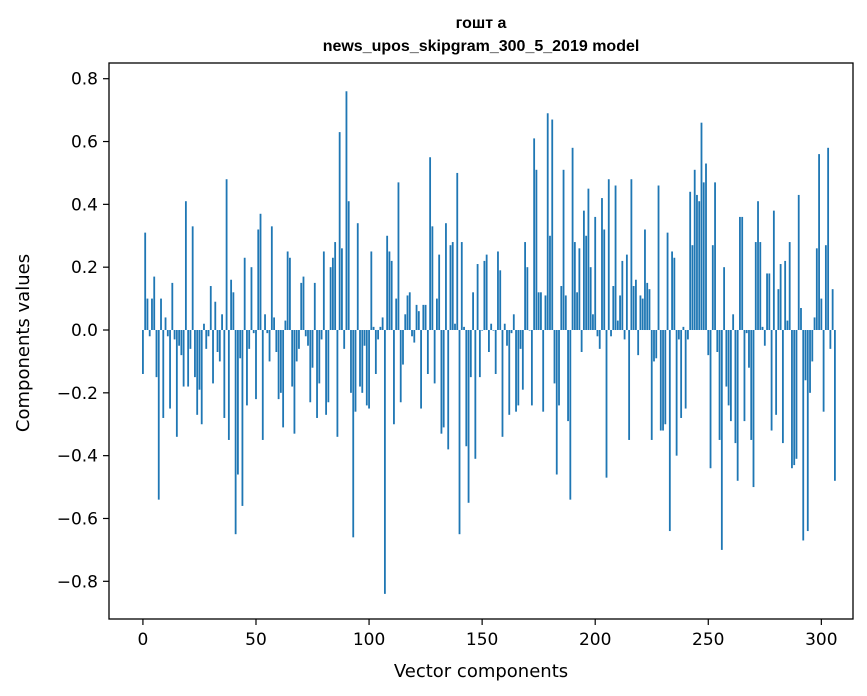 This screenshot has height=696, width=867. Describe the element at coordinates (84, 80) in the screenshot. I see `y-tick-label: 0.8` at that location.